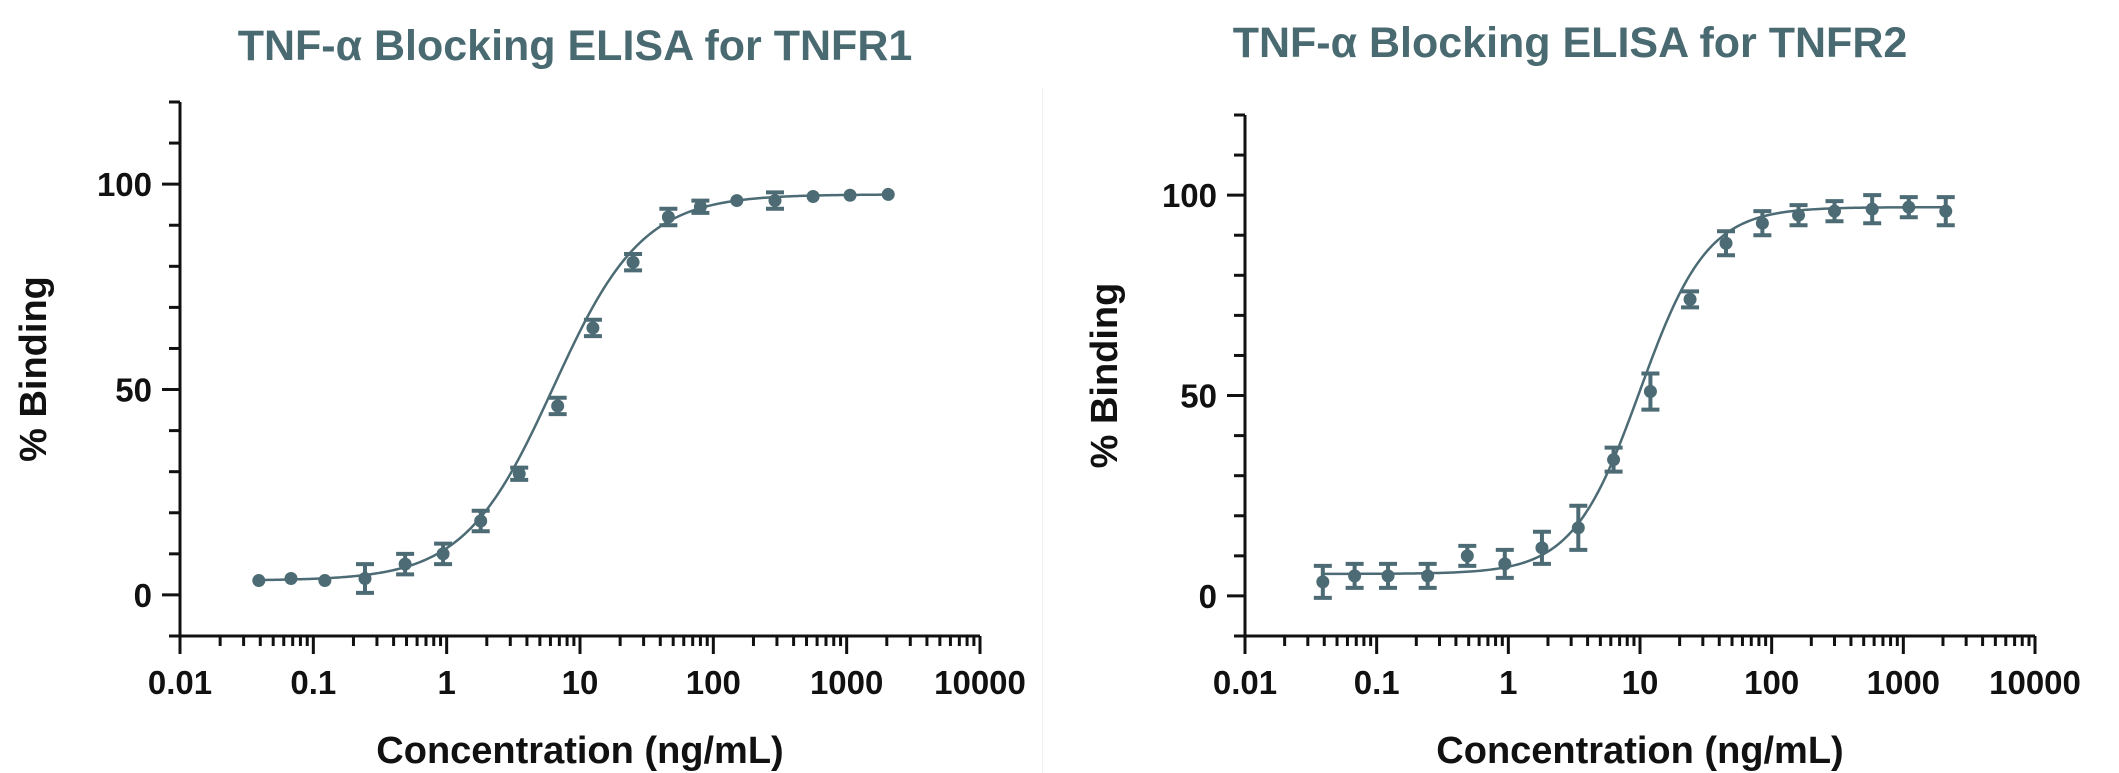  I want to click on chart-title: TNF-α Blocking ELISA for TNFR1, so click(575, 46).